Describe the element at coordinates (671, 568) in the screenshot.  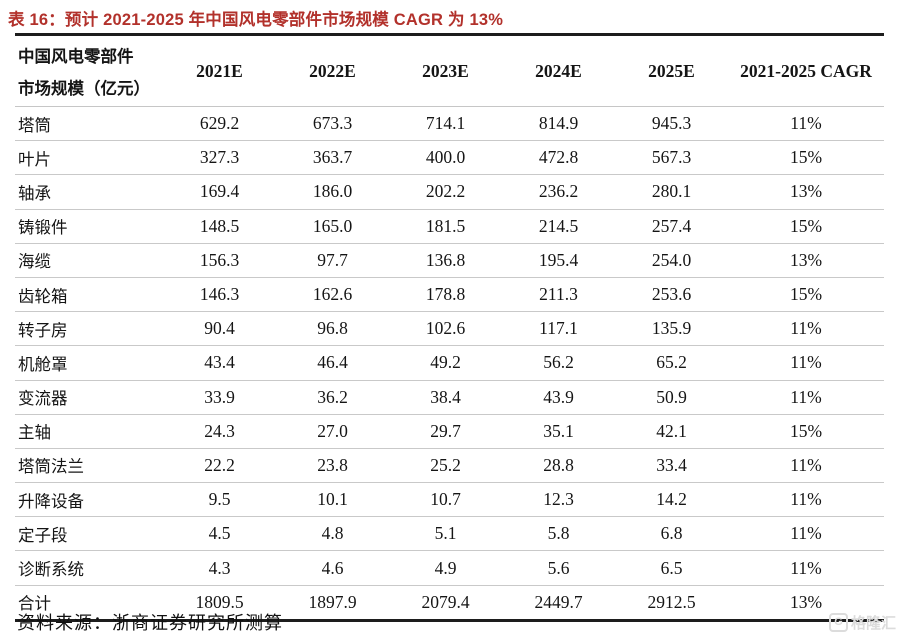
I see `cell-value: 6.5` at that location.